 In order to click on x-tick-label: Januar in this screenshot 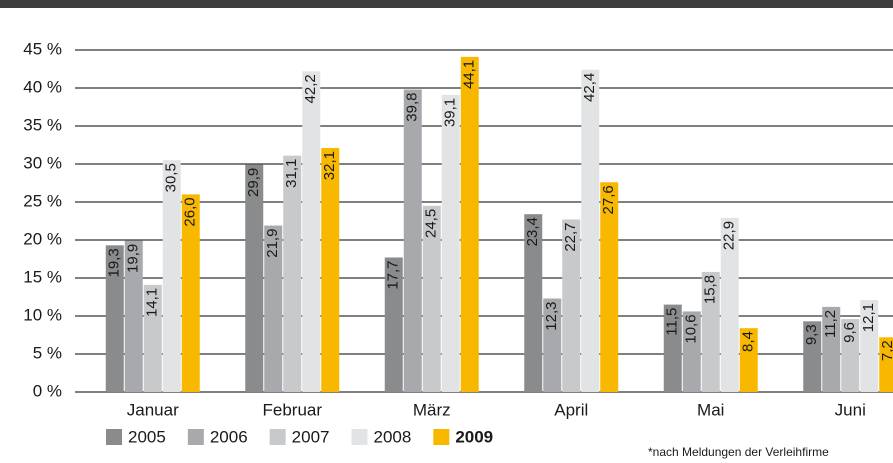, I will do `click(153, 409)`.